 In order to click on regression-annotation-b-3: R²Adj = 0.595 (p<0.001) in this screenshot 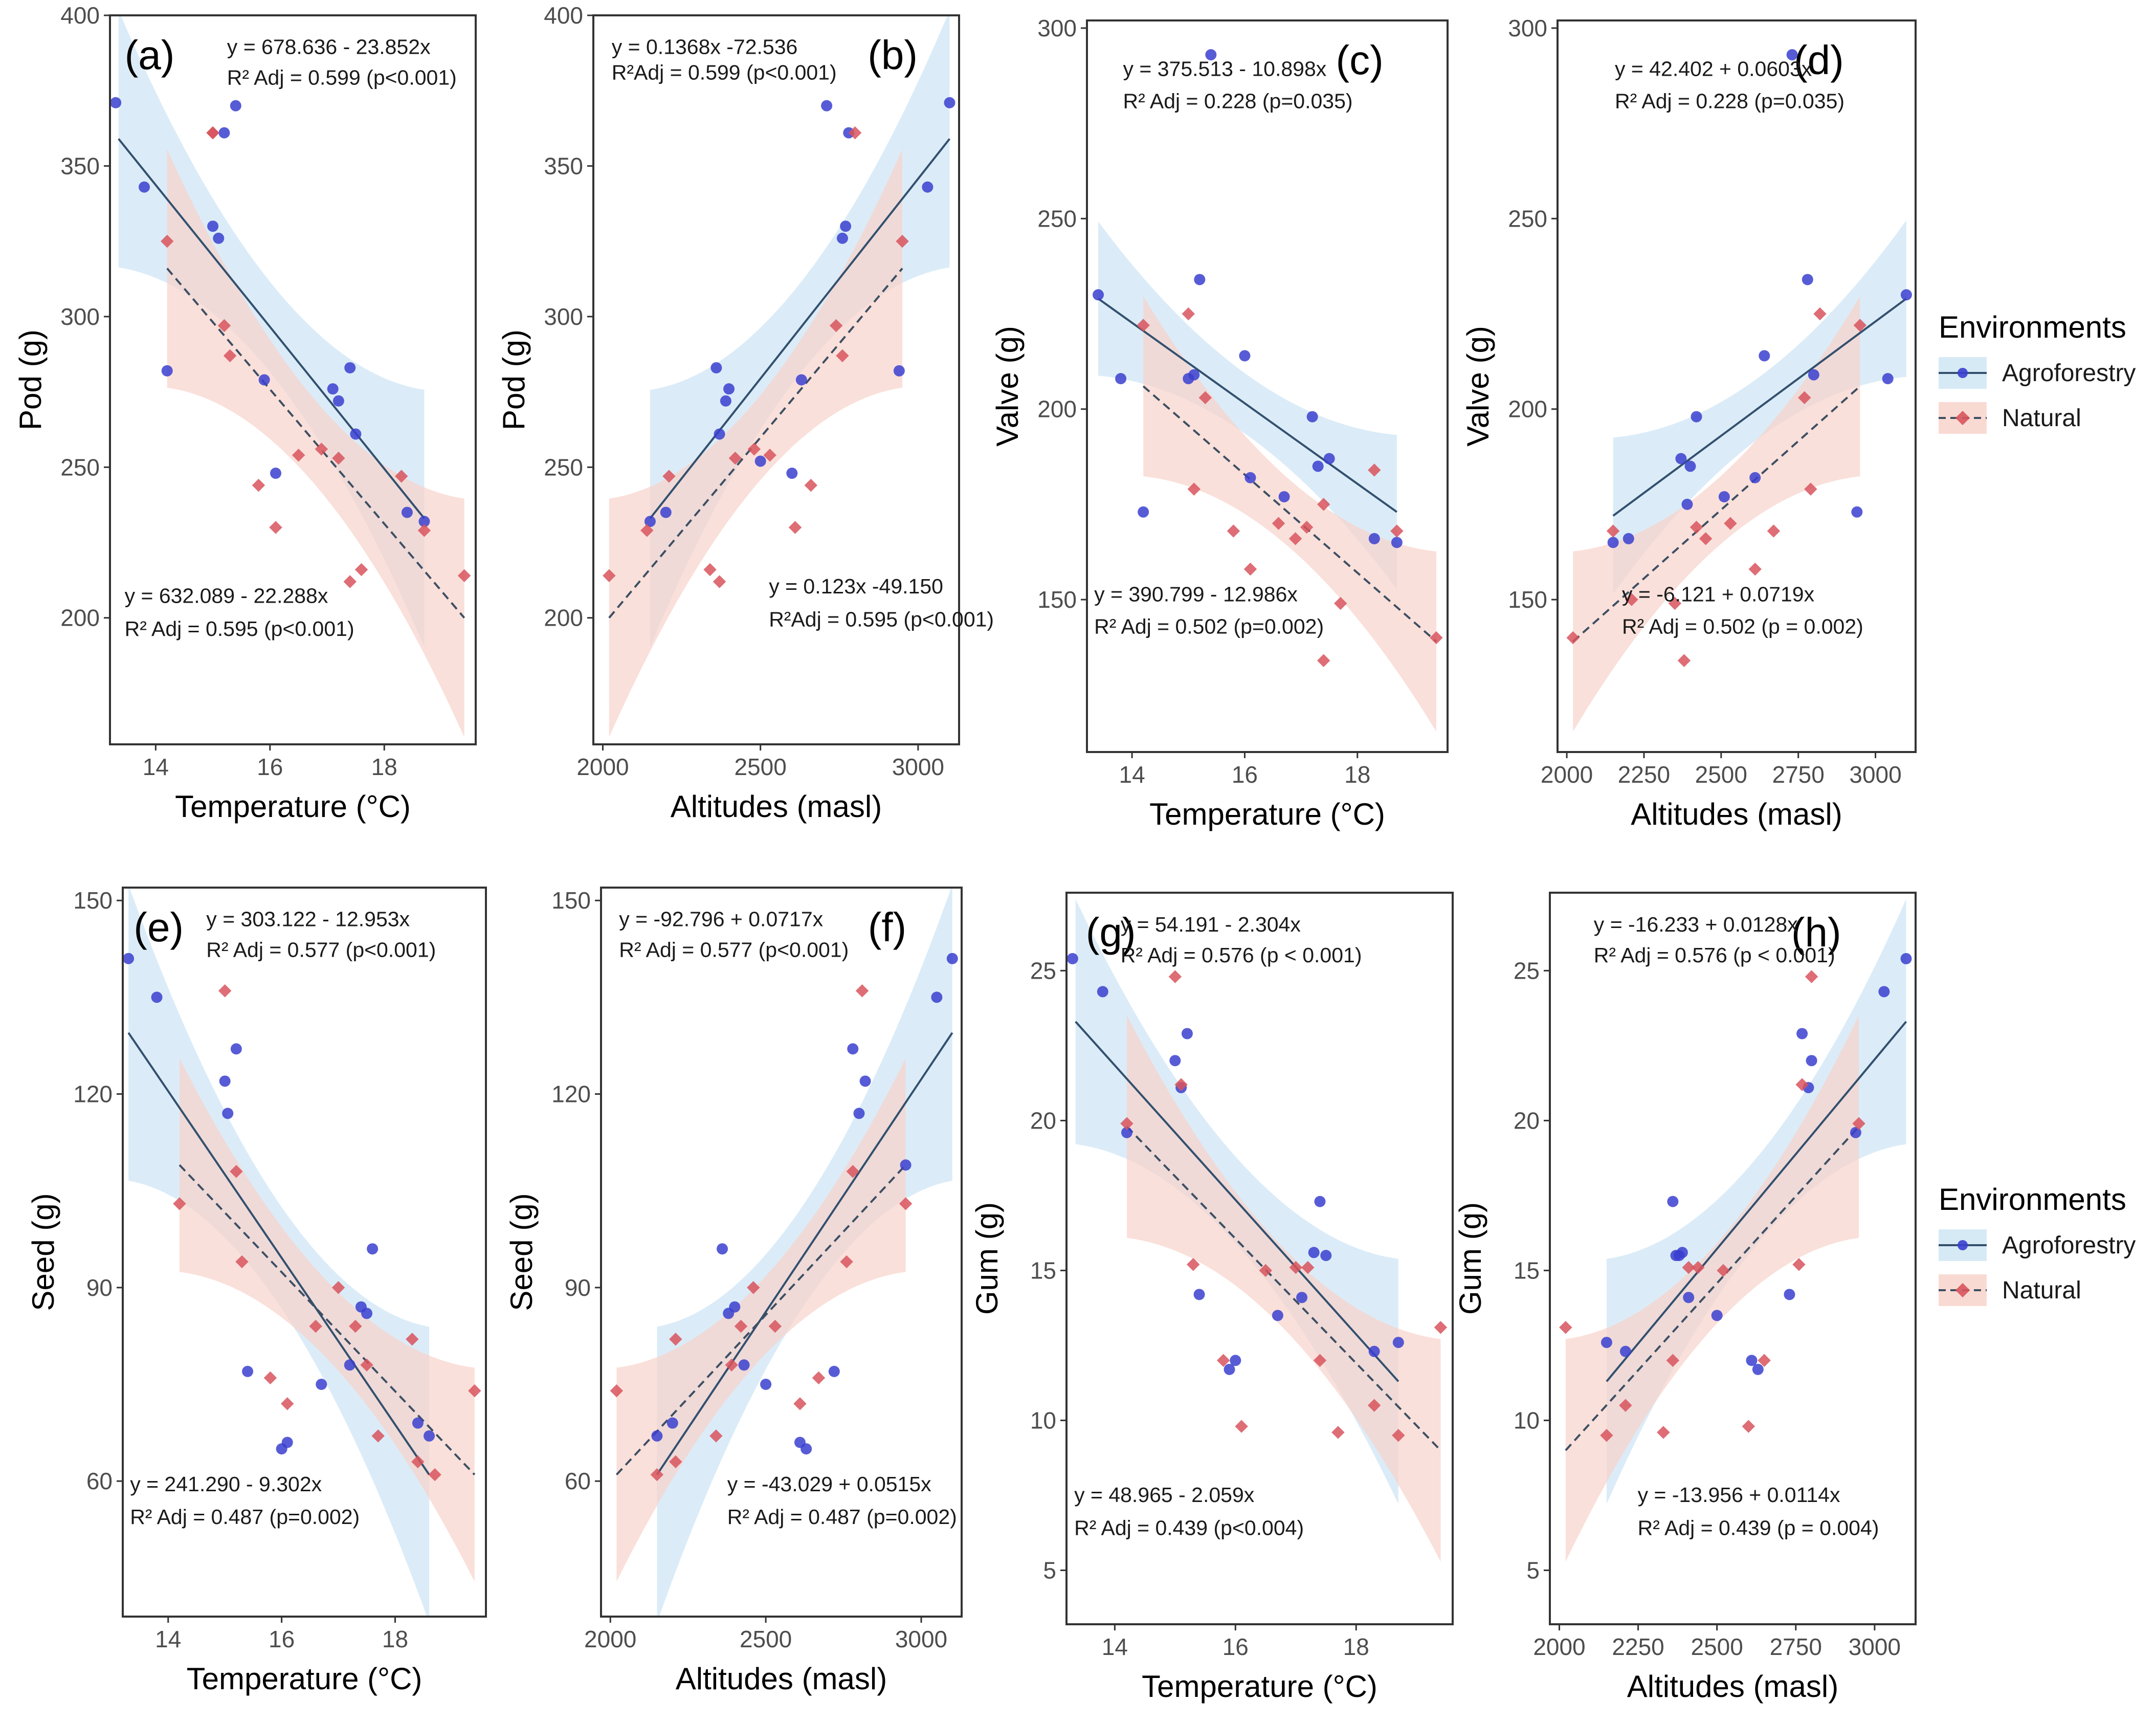, I will do `click(881, 619)`.